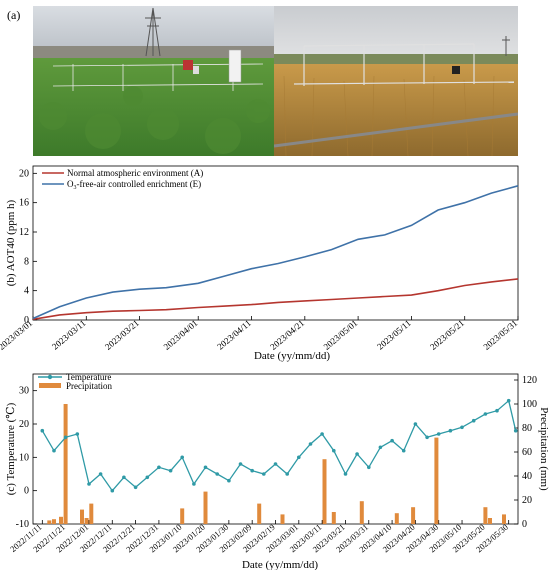 Image resolution: width=550 pixels, height=570 pixels. Describe the element at coordinates (527, 452) in the screenshot. I see `precipitation-y-tick-label: 60` at that location.